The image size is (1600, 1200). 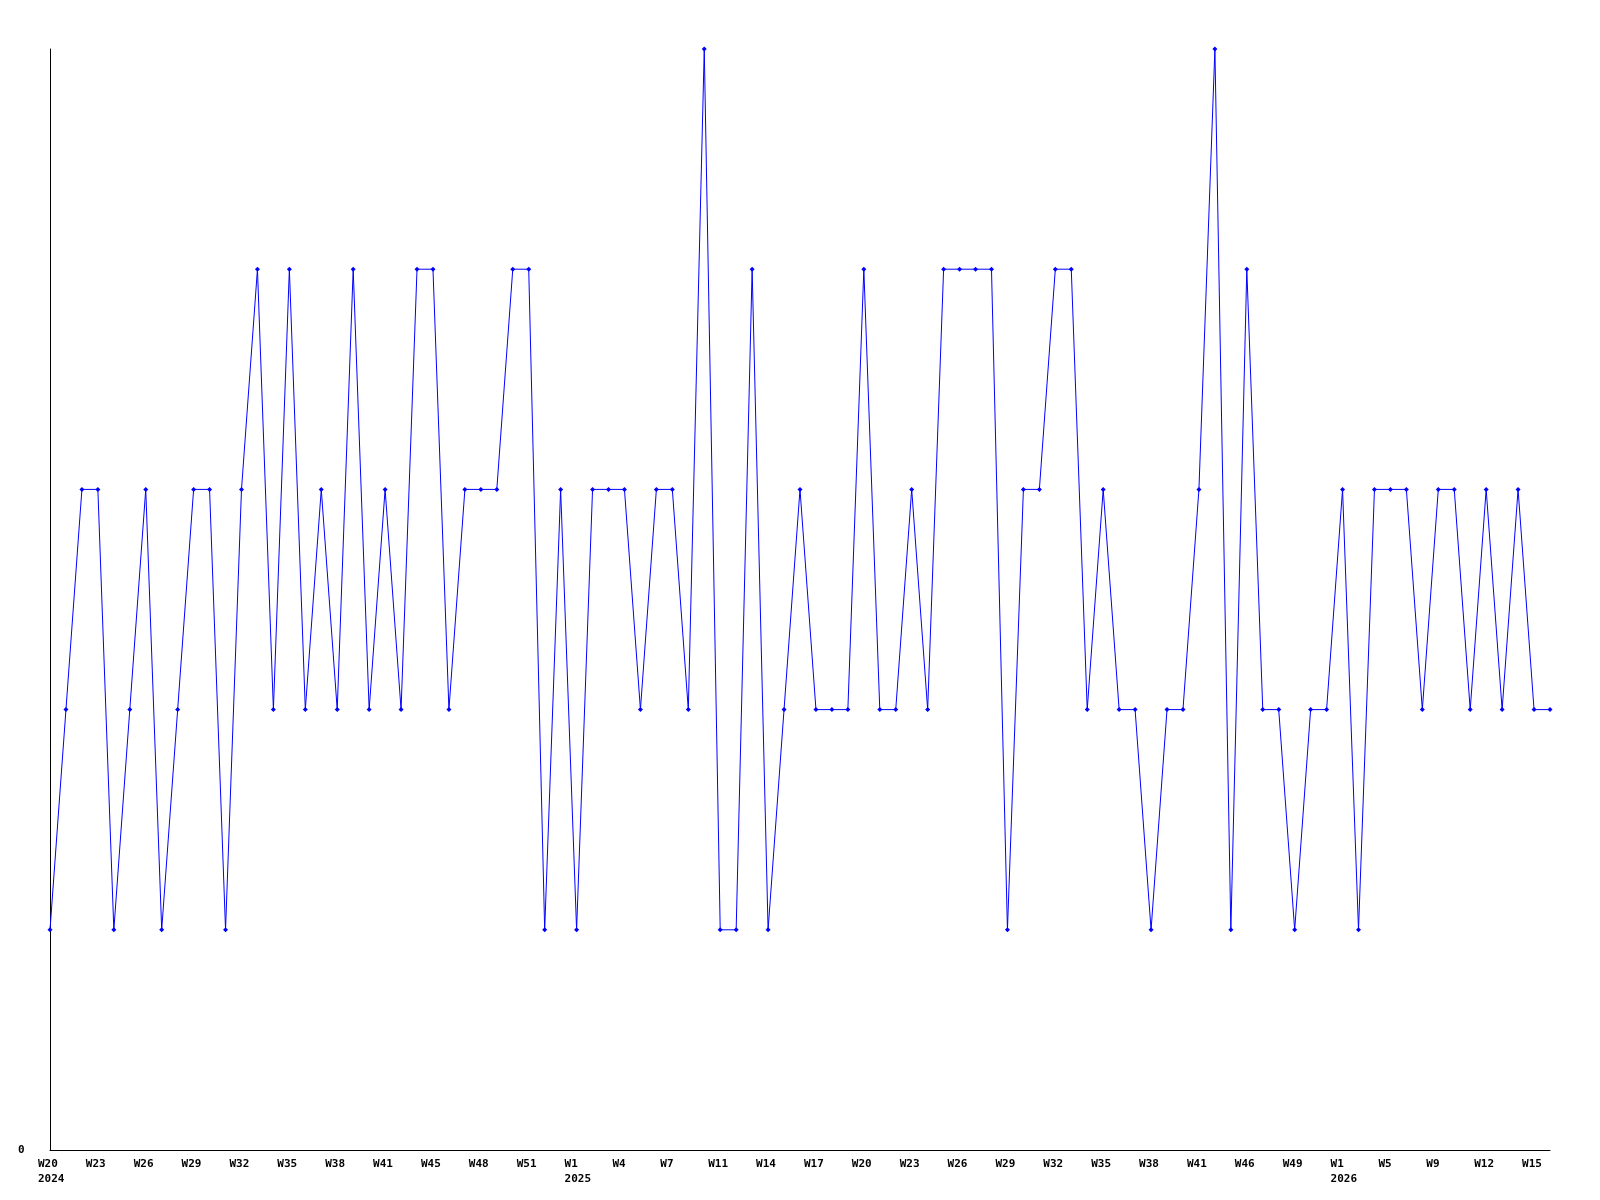 I want to click on x-tick-label: W5, so click(x=1385, y=1163).